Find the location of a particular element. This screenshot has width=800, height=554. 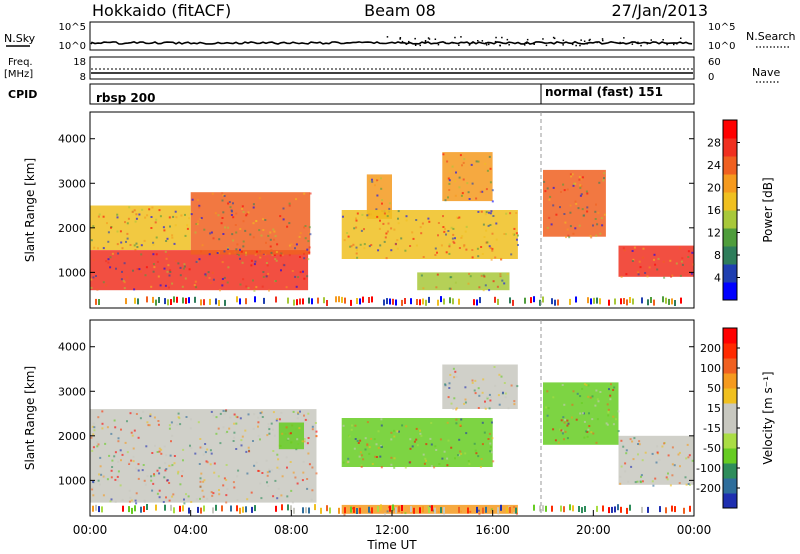

x-tick-label: 12:00 is located at coordinates (392, 530).